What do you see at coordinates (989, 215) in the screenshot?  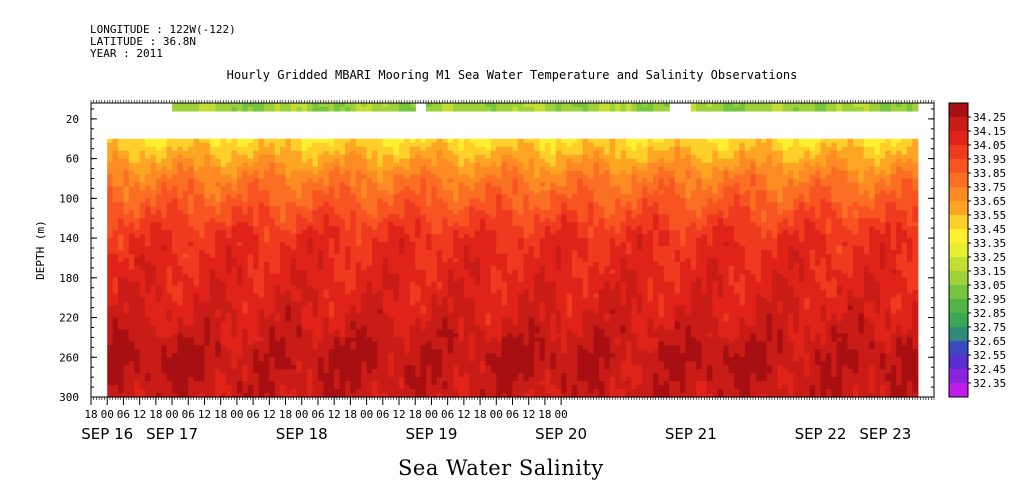 I see `colorbar-label: 33.55` at bounding box center [989, 215].